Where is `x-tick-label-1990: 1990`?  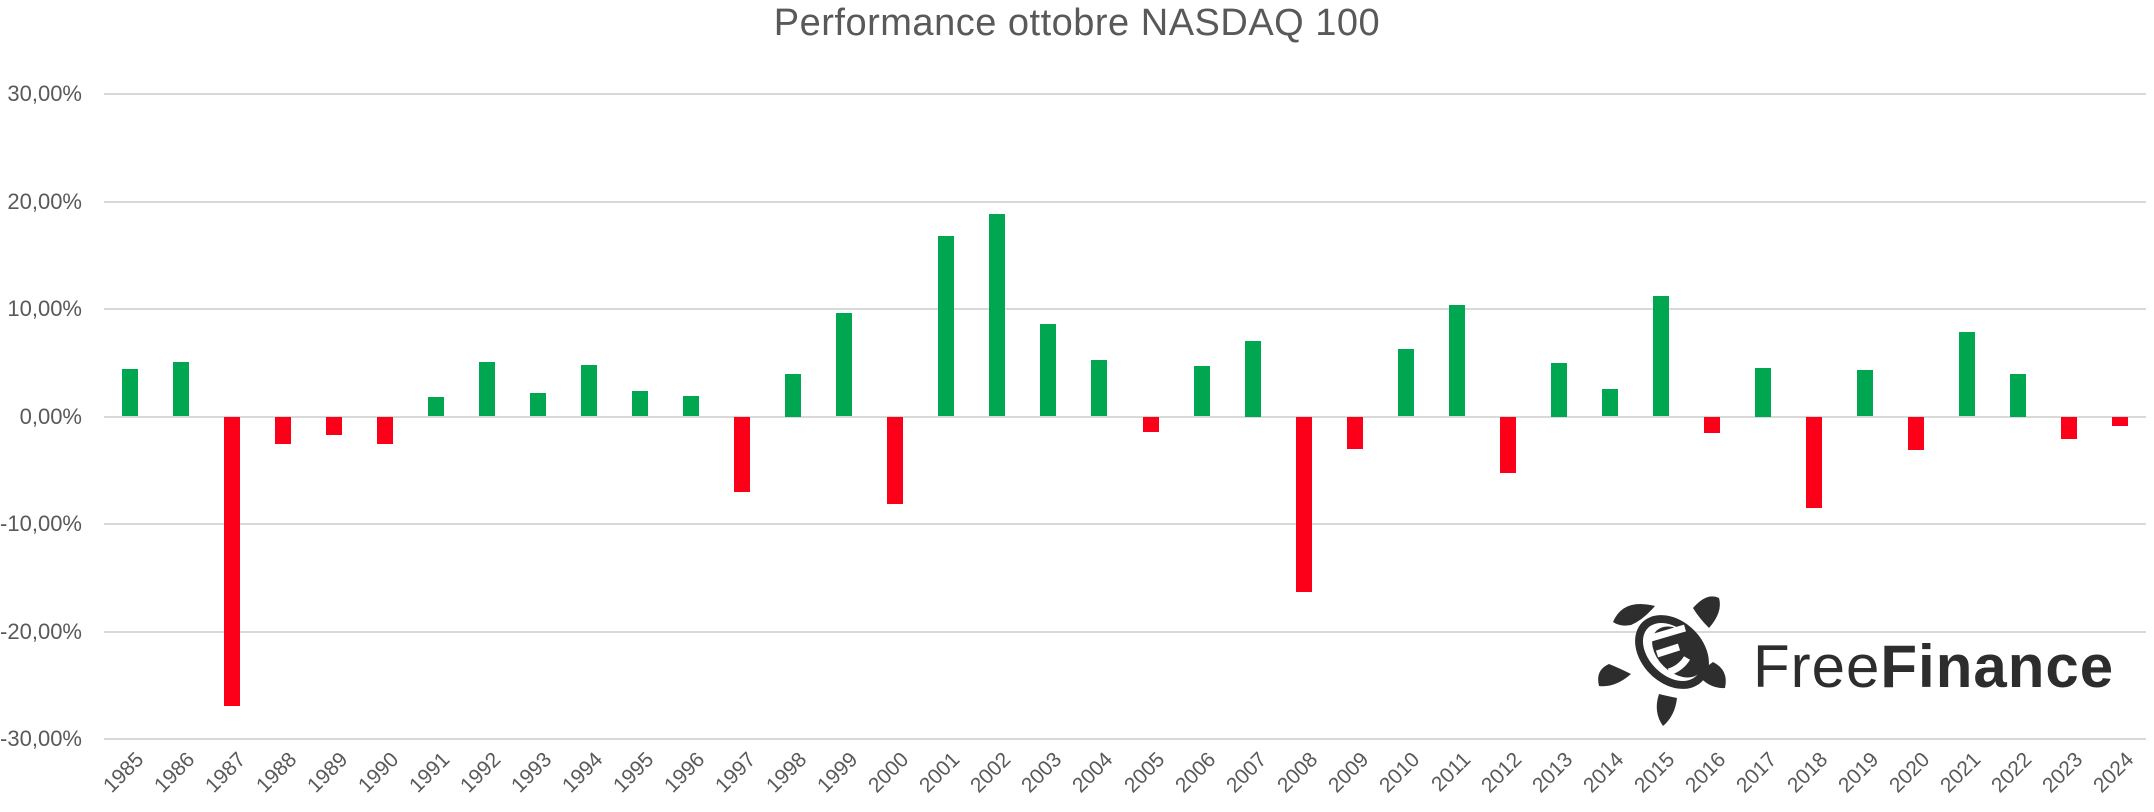
x-tick-label-1990: 1990 is located at coordinates (378, 773).